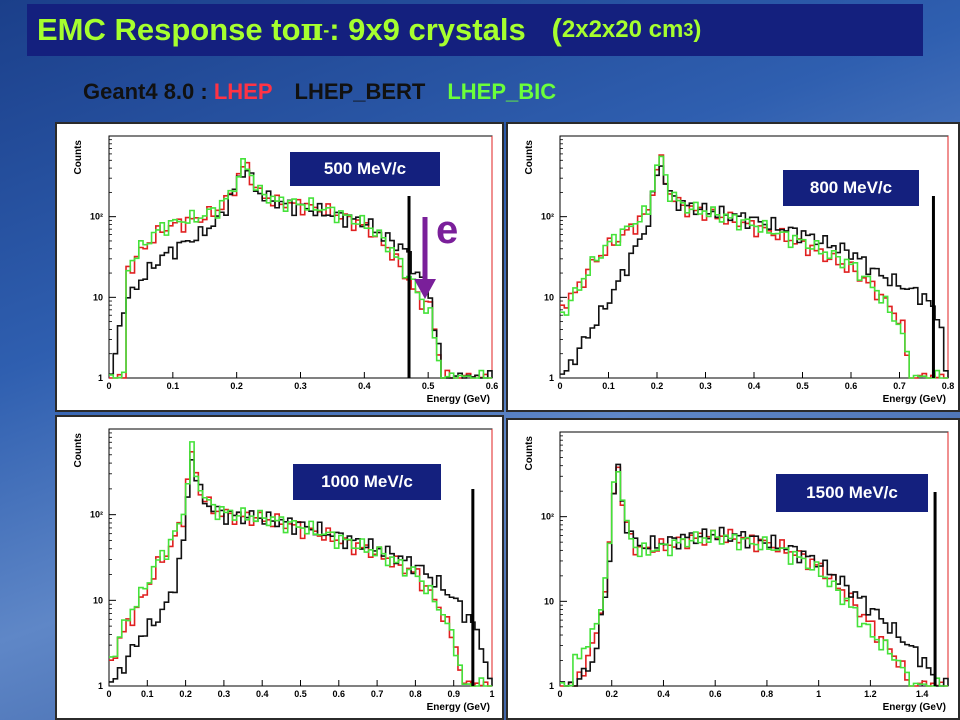 Image resolution: width=960 pixels, height=720 pixels. Describe the element at coordinates (870, 694) in the screenshot. I see `x-tick-label: 1.2` at that location.